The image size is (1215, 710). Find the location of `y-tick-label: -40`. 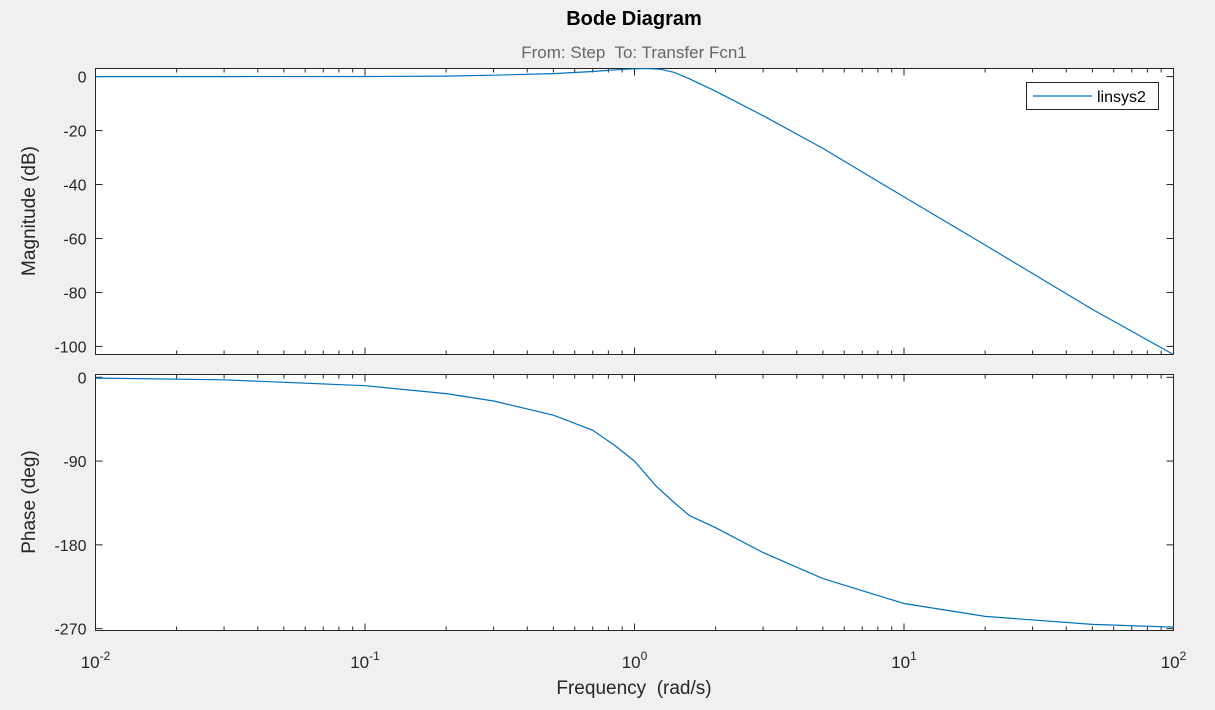

y-tick-label: -40 is located at coordinates (74, 186).